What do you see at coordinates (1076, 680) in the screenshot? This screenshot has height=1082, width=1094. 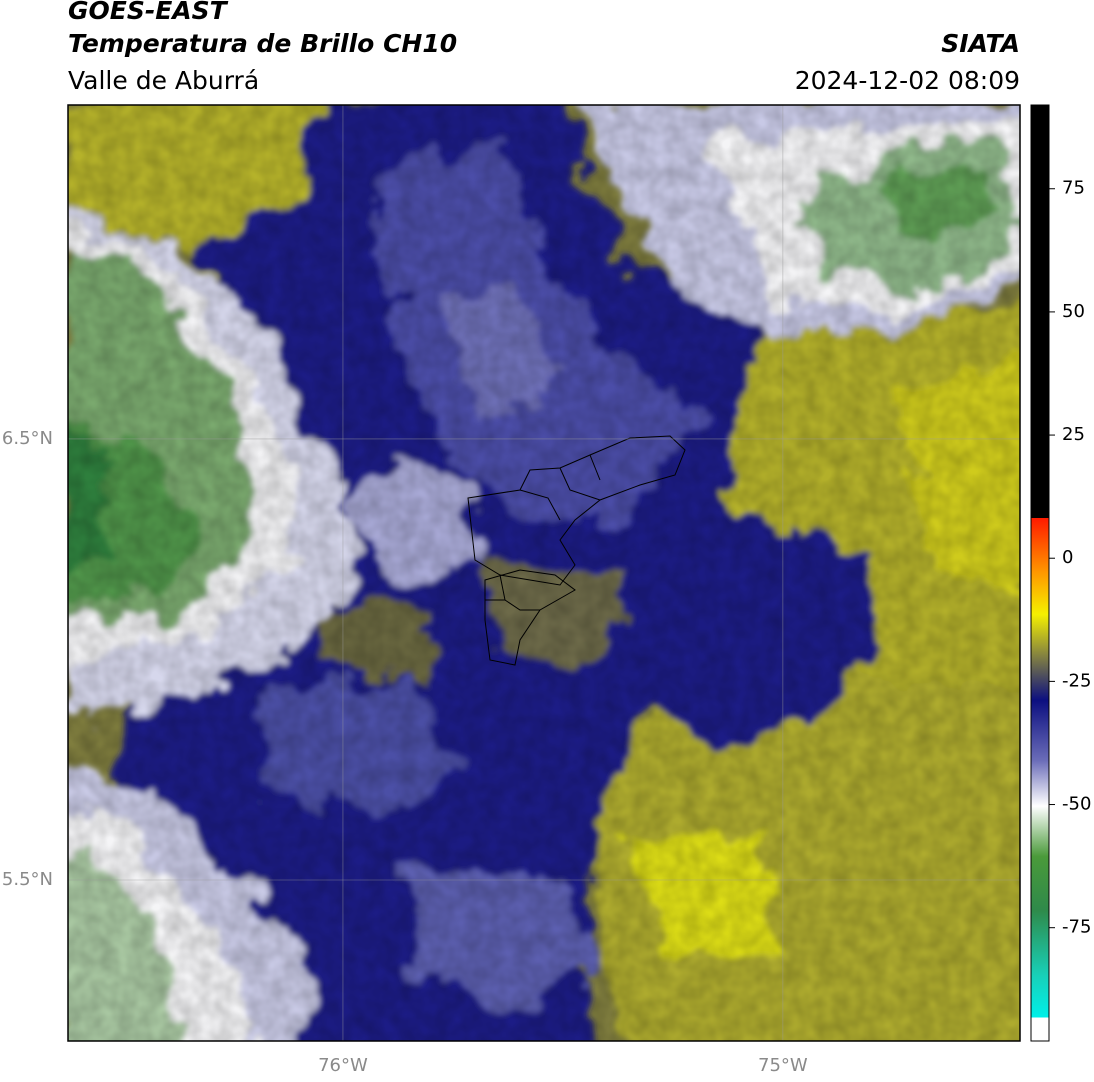 I see `colorbar-tick-label: -25` at bounding box center [1076, 680].